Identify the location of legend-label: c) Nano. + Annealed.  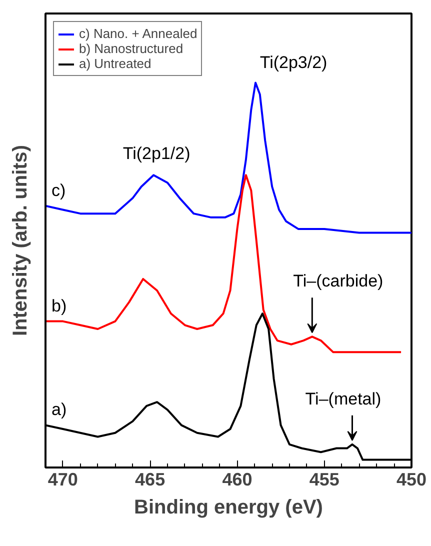
(138, 33).